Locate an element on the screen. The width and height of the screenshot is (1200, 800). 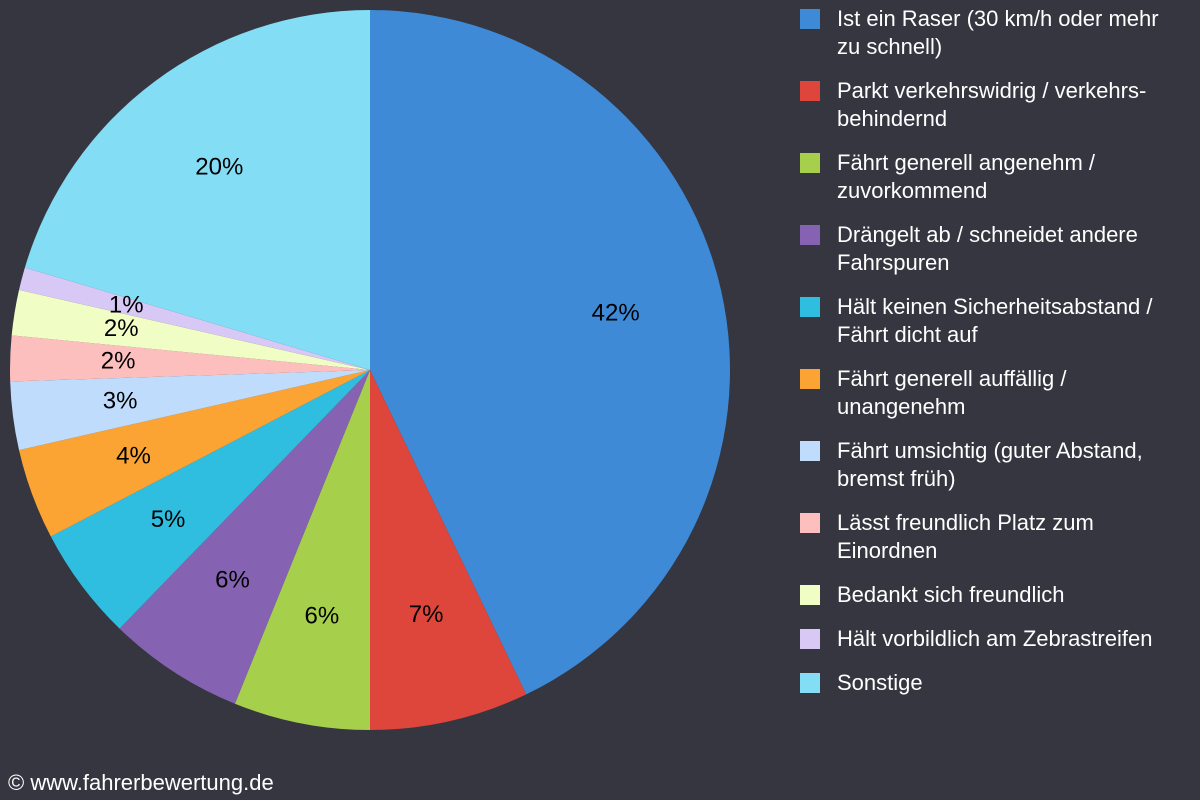
data-label: 42% is located at coordinates (616, 312).